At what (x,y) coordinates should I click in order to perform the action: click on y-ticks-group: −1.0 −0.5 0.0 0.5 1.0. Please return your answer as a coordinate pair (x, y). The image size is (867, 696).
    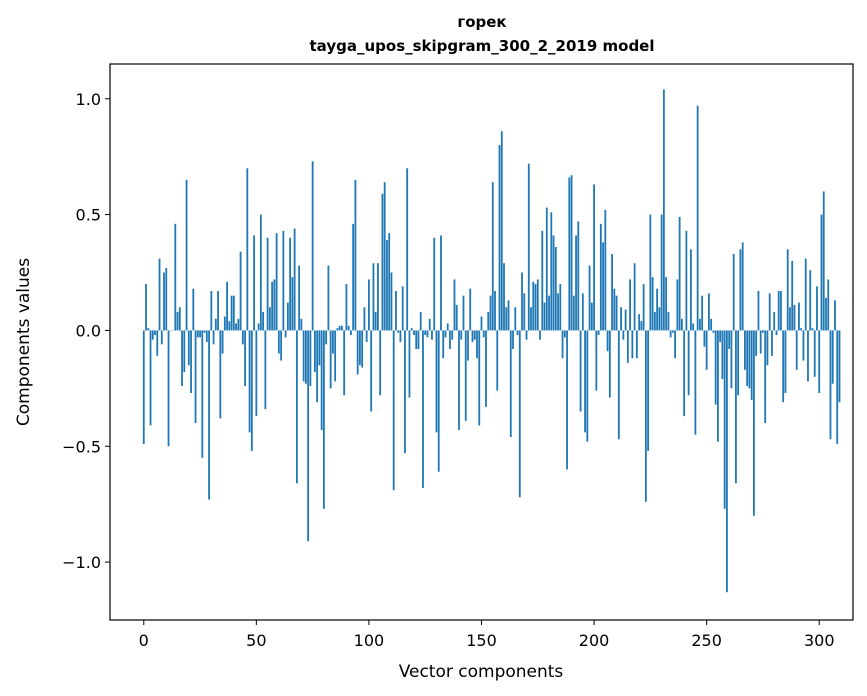
    Looking at the image, I should click on (86, 331).